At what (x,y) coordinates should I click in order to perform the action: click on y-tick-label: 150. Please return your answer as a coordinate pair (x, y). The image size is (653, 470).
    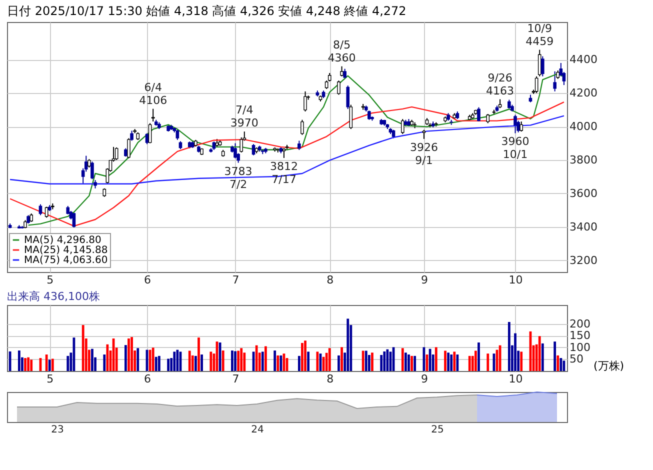
    Looking at the image, I should click on (580, 335).